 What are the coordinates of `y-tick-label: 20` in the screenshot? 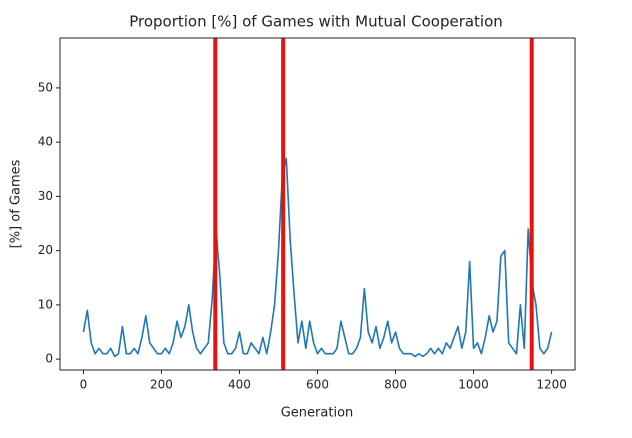 It's located at (45, 250).